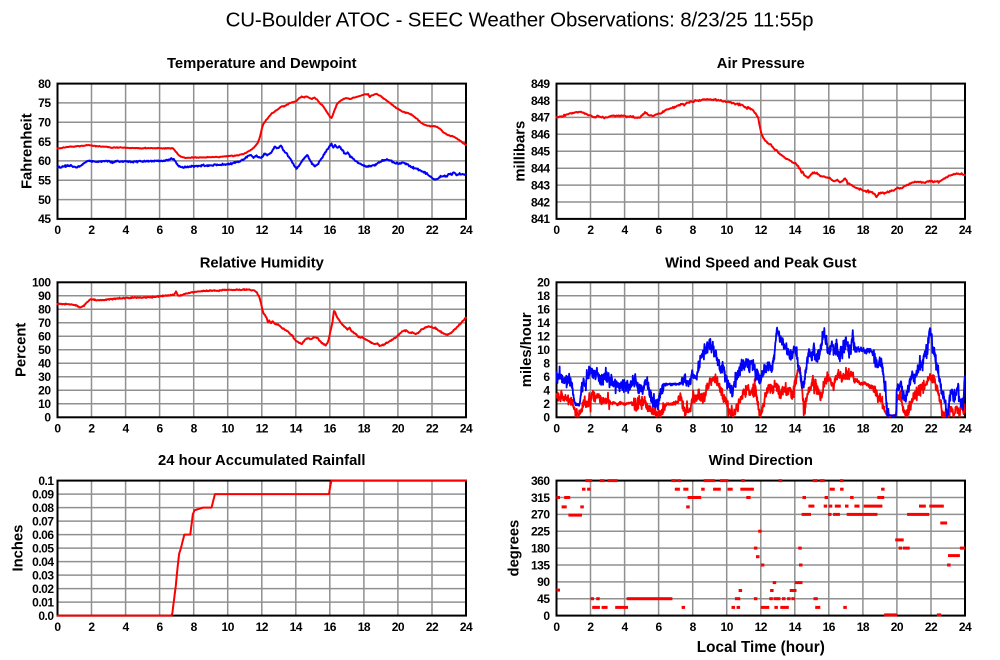  I want to click on svg-text: 24 hour Accumulated Rainfall, so click(261, 461).